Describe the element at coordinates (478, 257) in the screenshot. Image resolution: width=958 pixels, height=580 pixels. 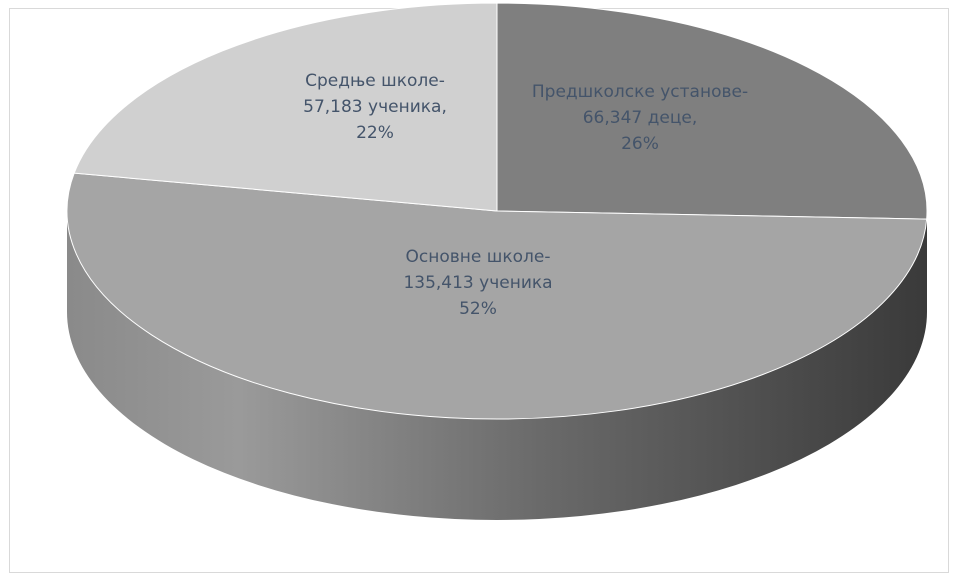
I see `slice-label-line: Основне школе-` at that location.